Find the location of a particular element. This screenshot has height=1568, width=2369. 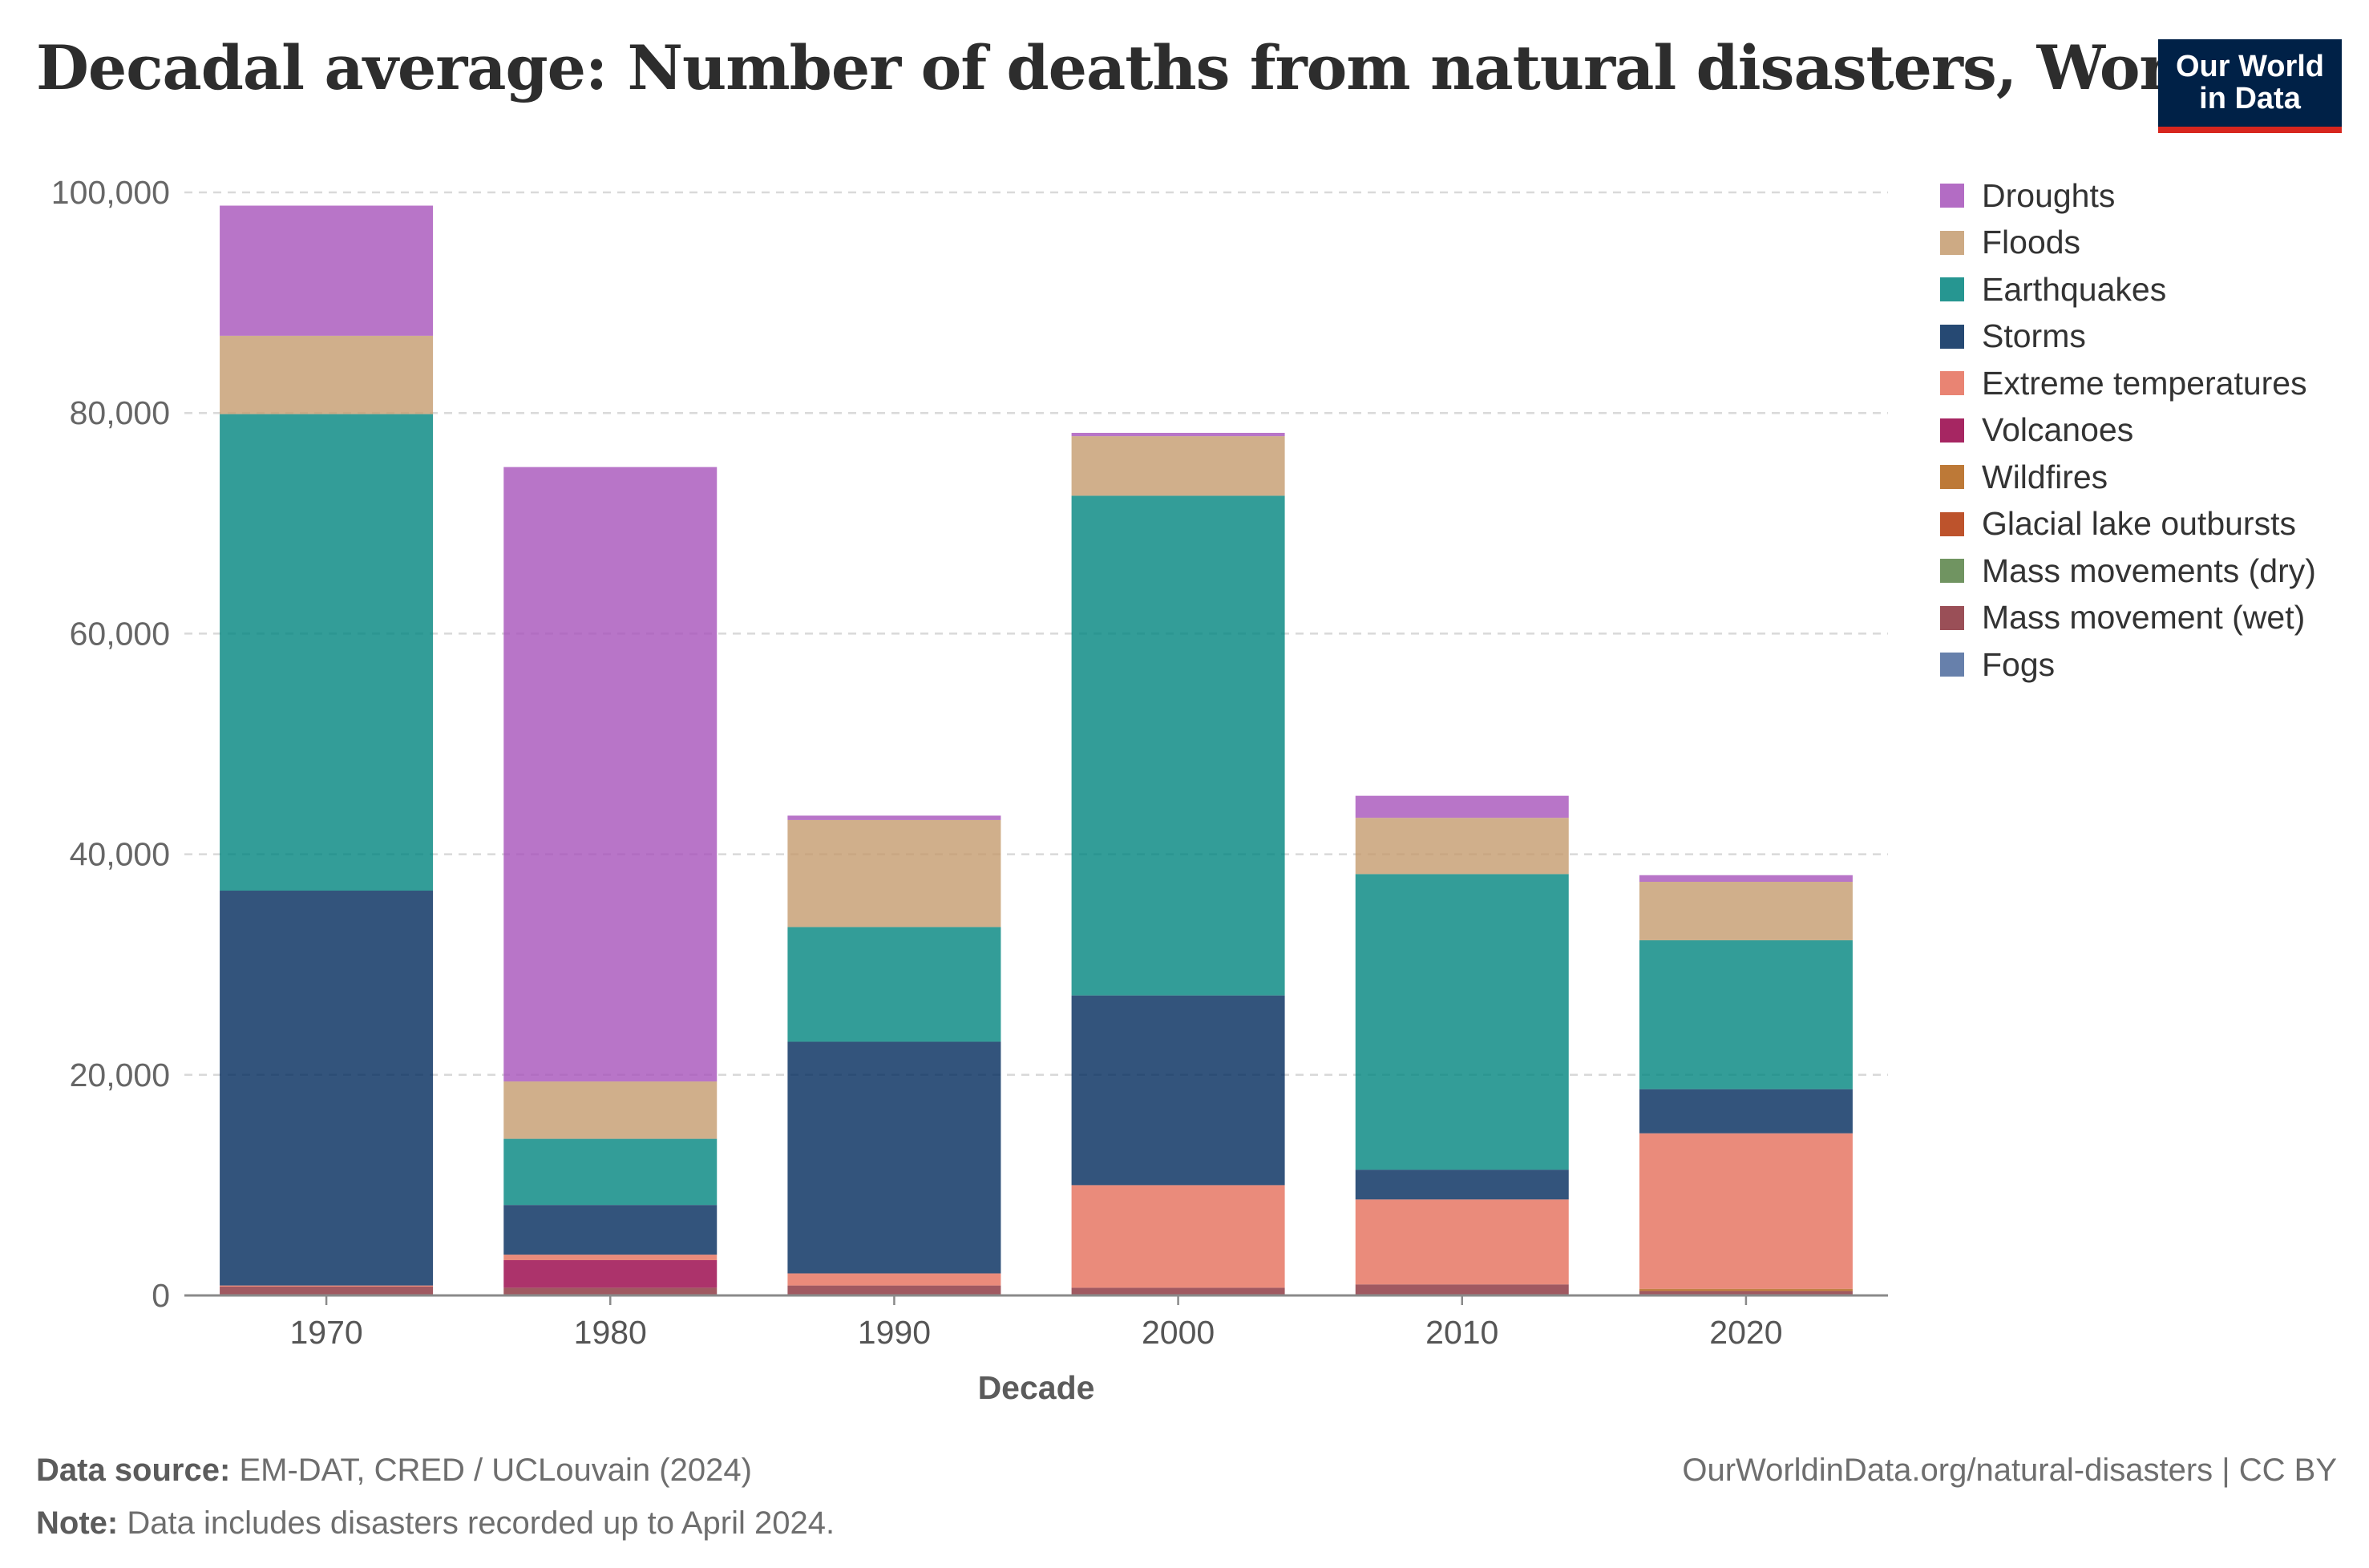

owid-logo: Our World in Data is located at coordinates (2250, 86).